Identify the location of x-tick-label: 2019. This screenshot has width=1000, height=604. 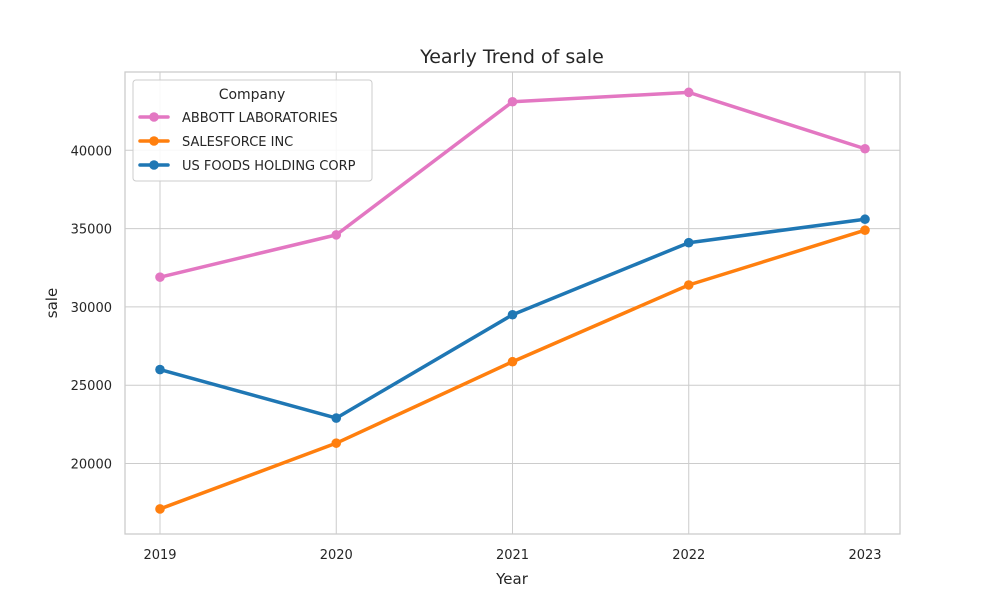
(159, 555).